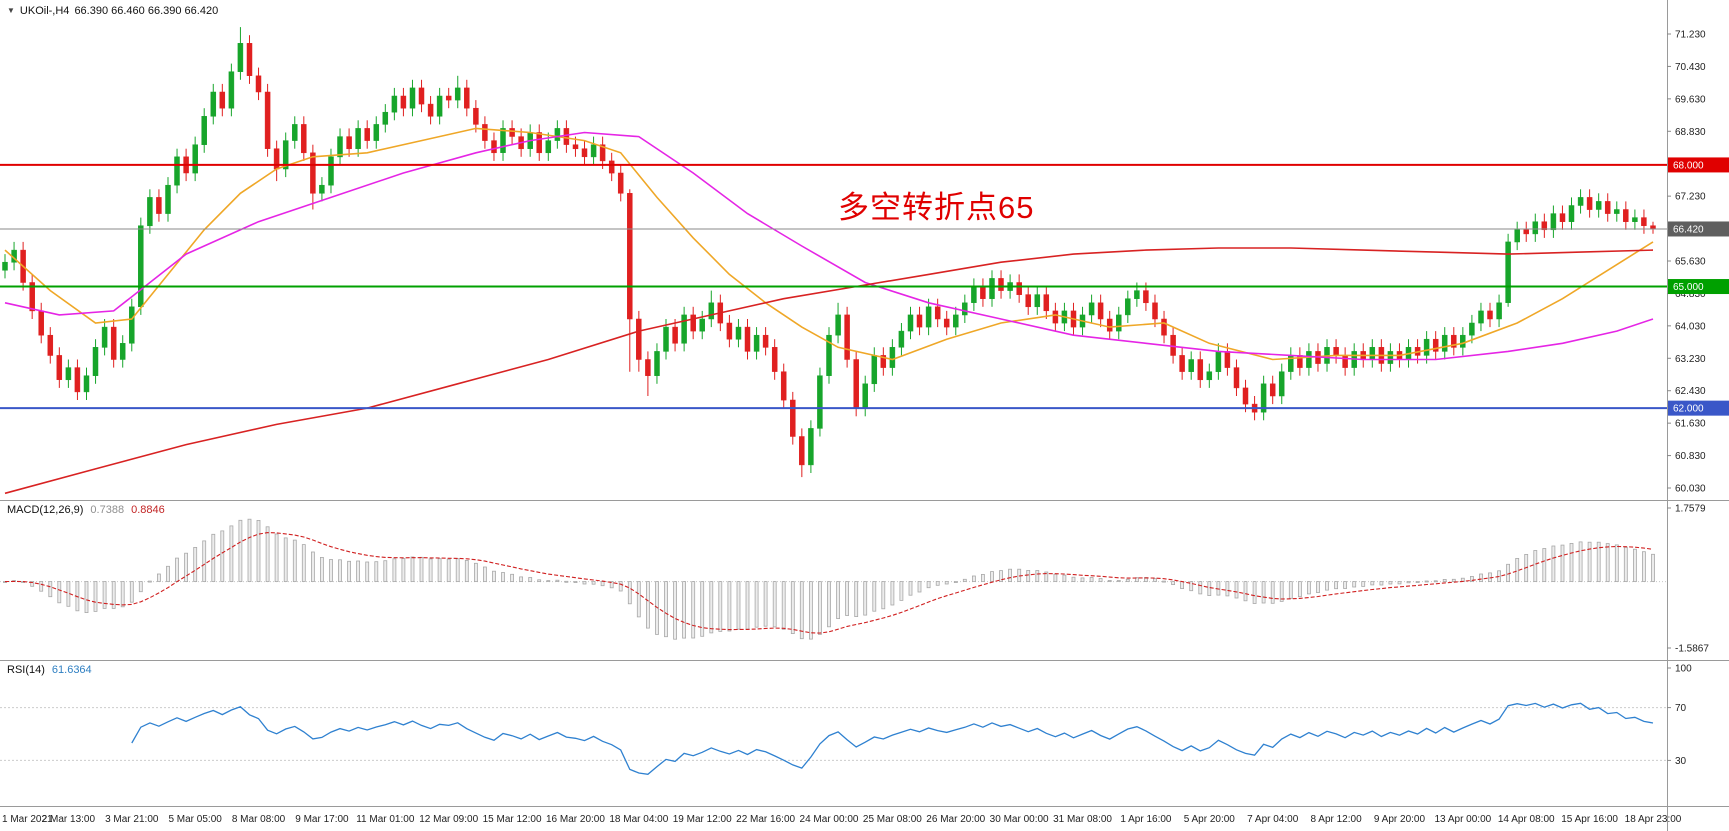 This screenshot has height=831, width=1729. Describe the element at coordinates (829, 583) in the screenshot. I see `macd-signal-line` at that location.